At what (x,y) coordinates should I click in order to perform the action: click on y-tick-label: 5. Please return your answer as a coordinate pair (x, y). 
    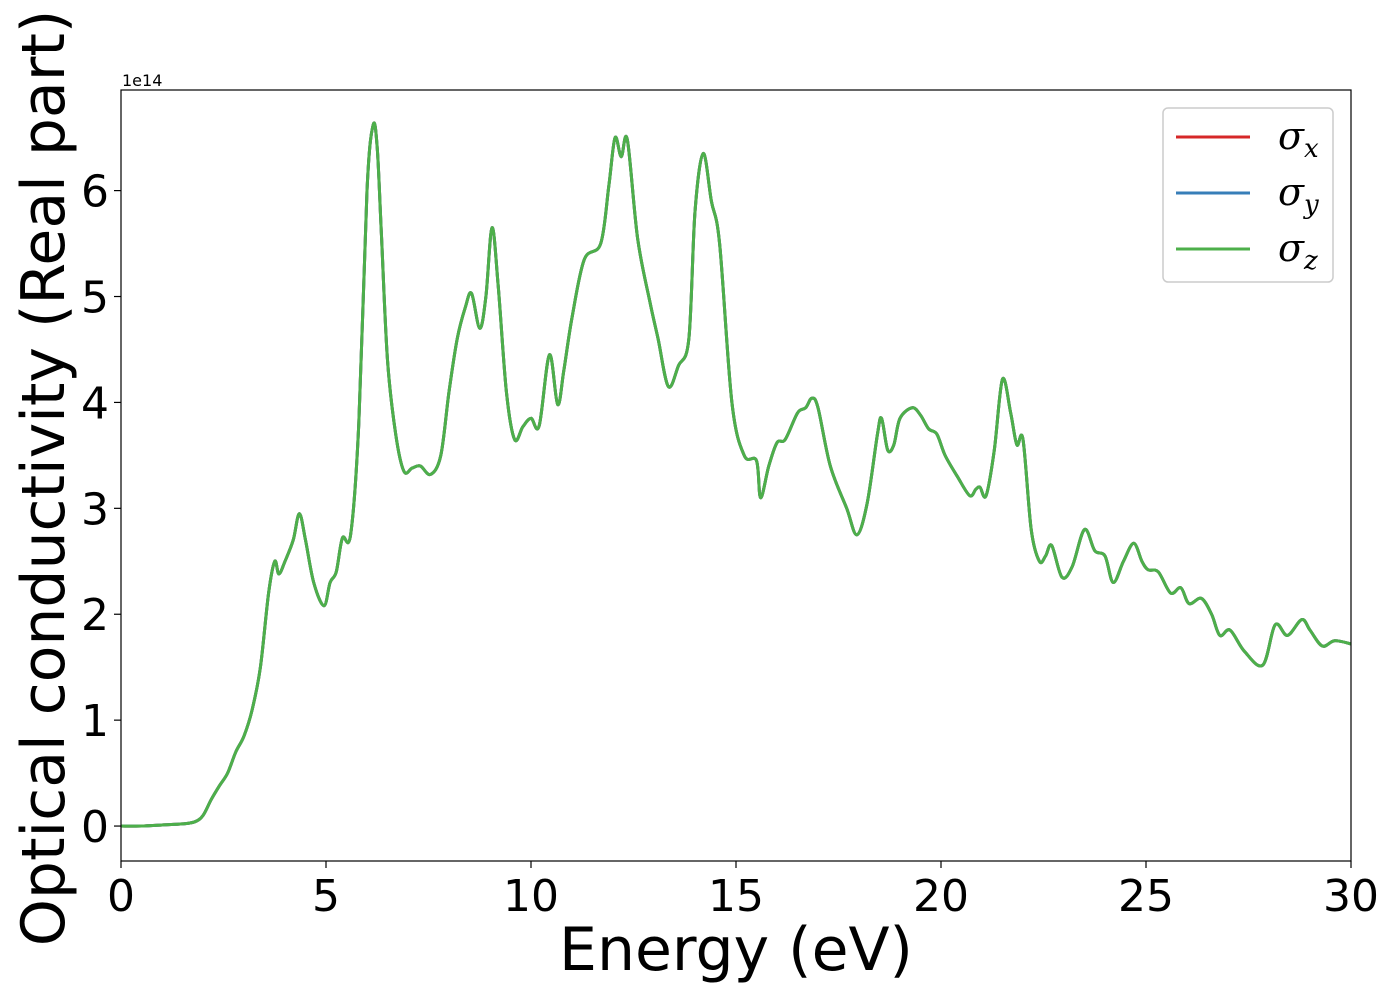
    Looking at the image, I should click on (95, 298).